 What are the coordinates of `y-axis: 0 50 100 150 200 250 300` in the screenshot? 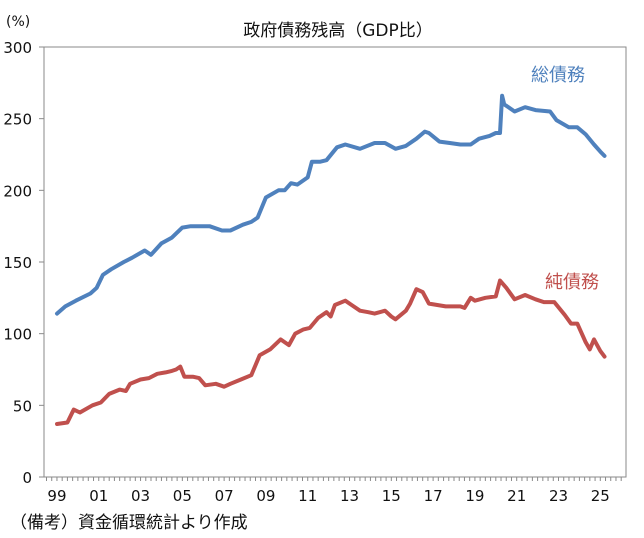 It's located at (23, 263).